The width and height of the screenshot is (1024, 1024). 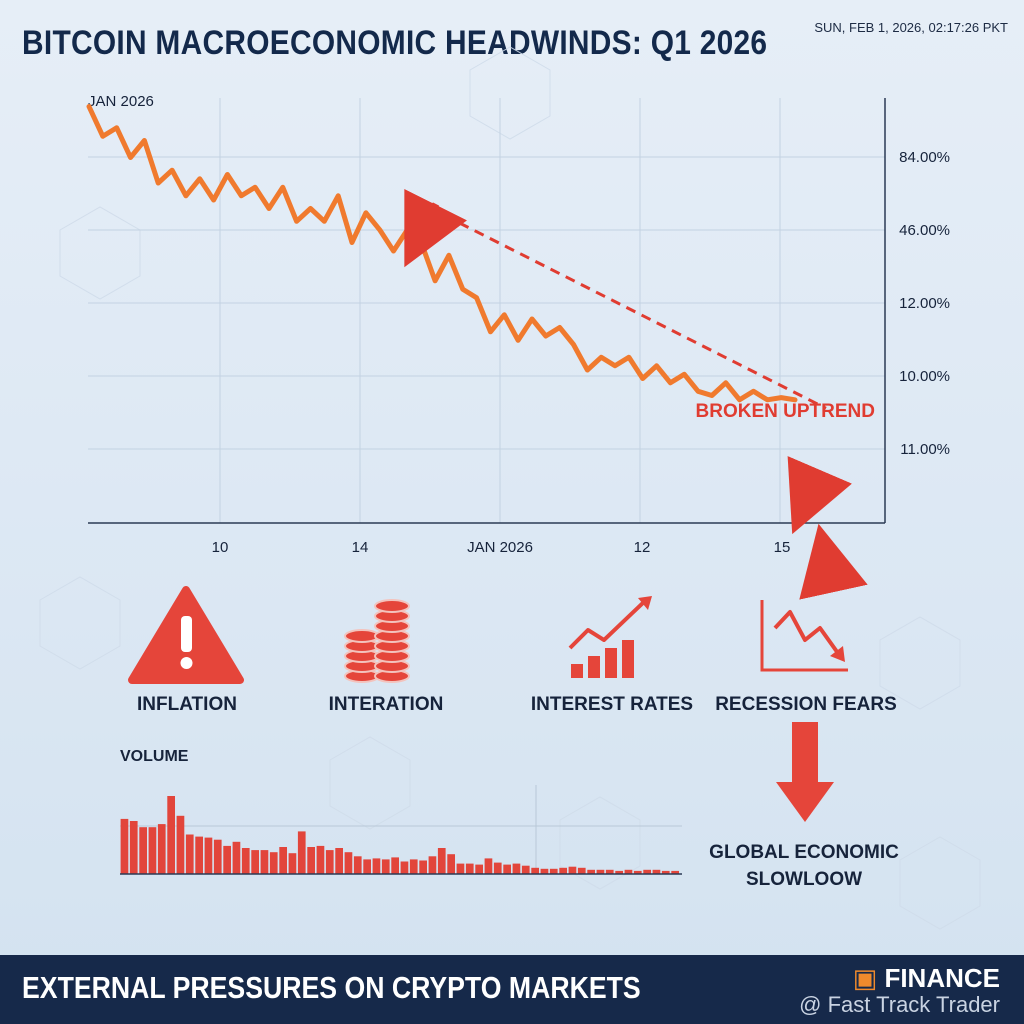 I want to click on brand-logo: ▣ FINANCE, so click(x=899, y=978).